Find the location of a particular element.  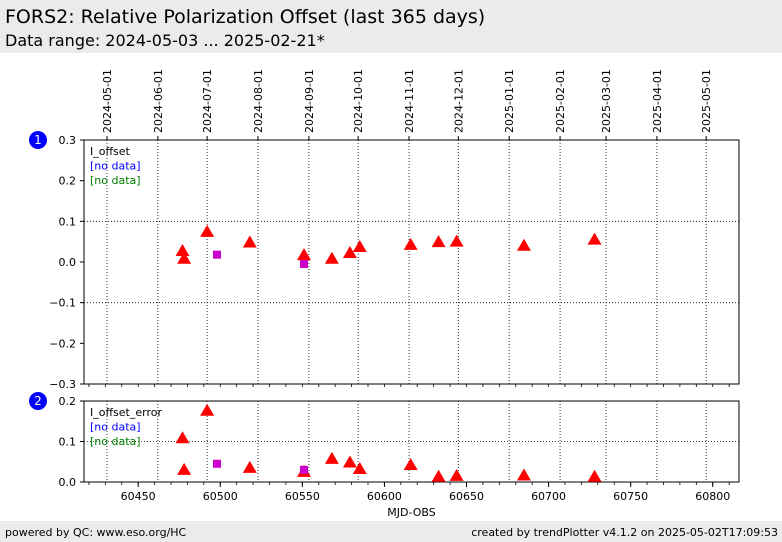

x-tick-label: 60750 is located at coordinates (630, 496).